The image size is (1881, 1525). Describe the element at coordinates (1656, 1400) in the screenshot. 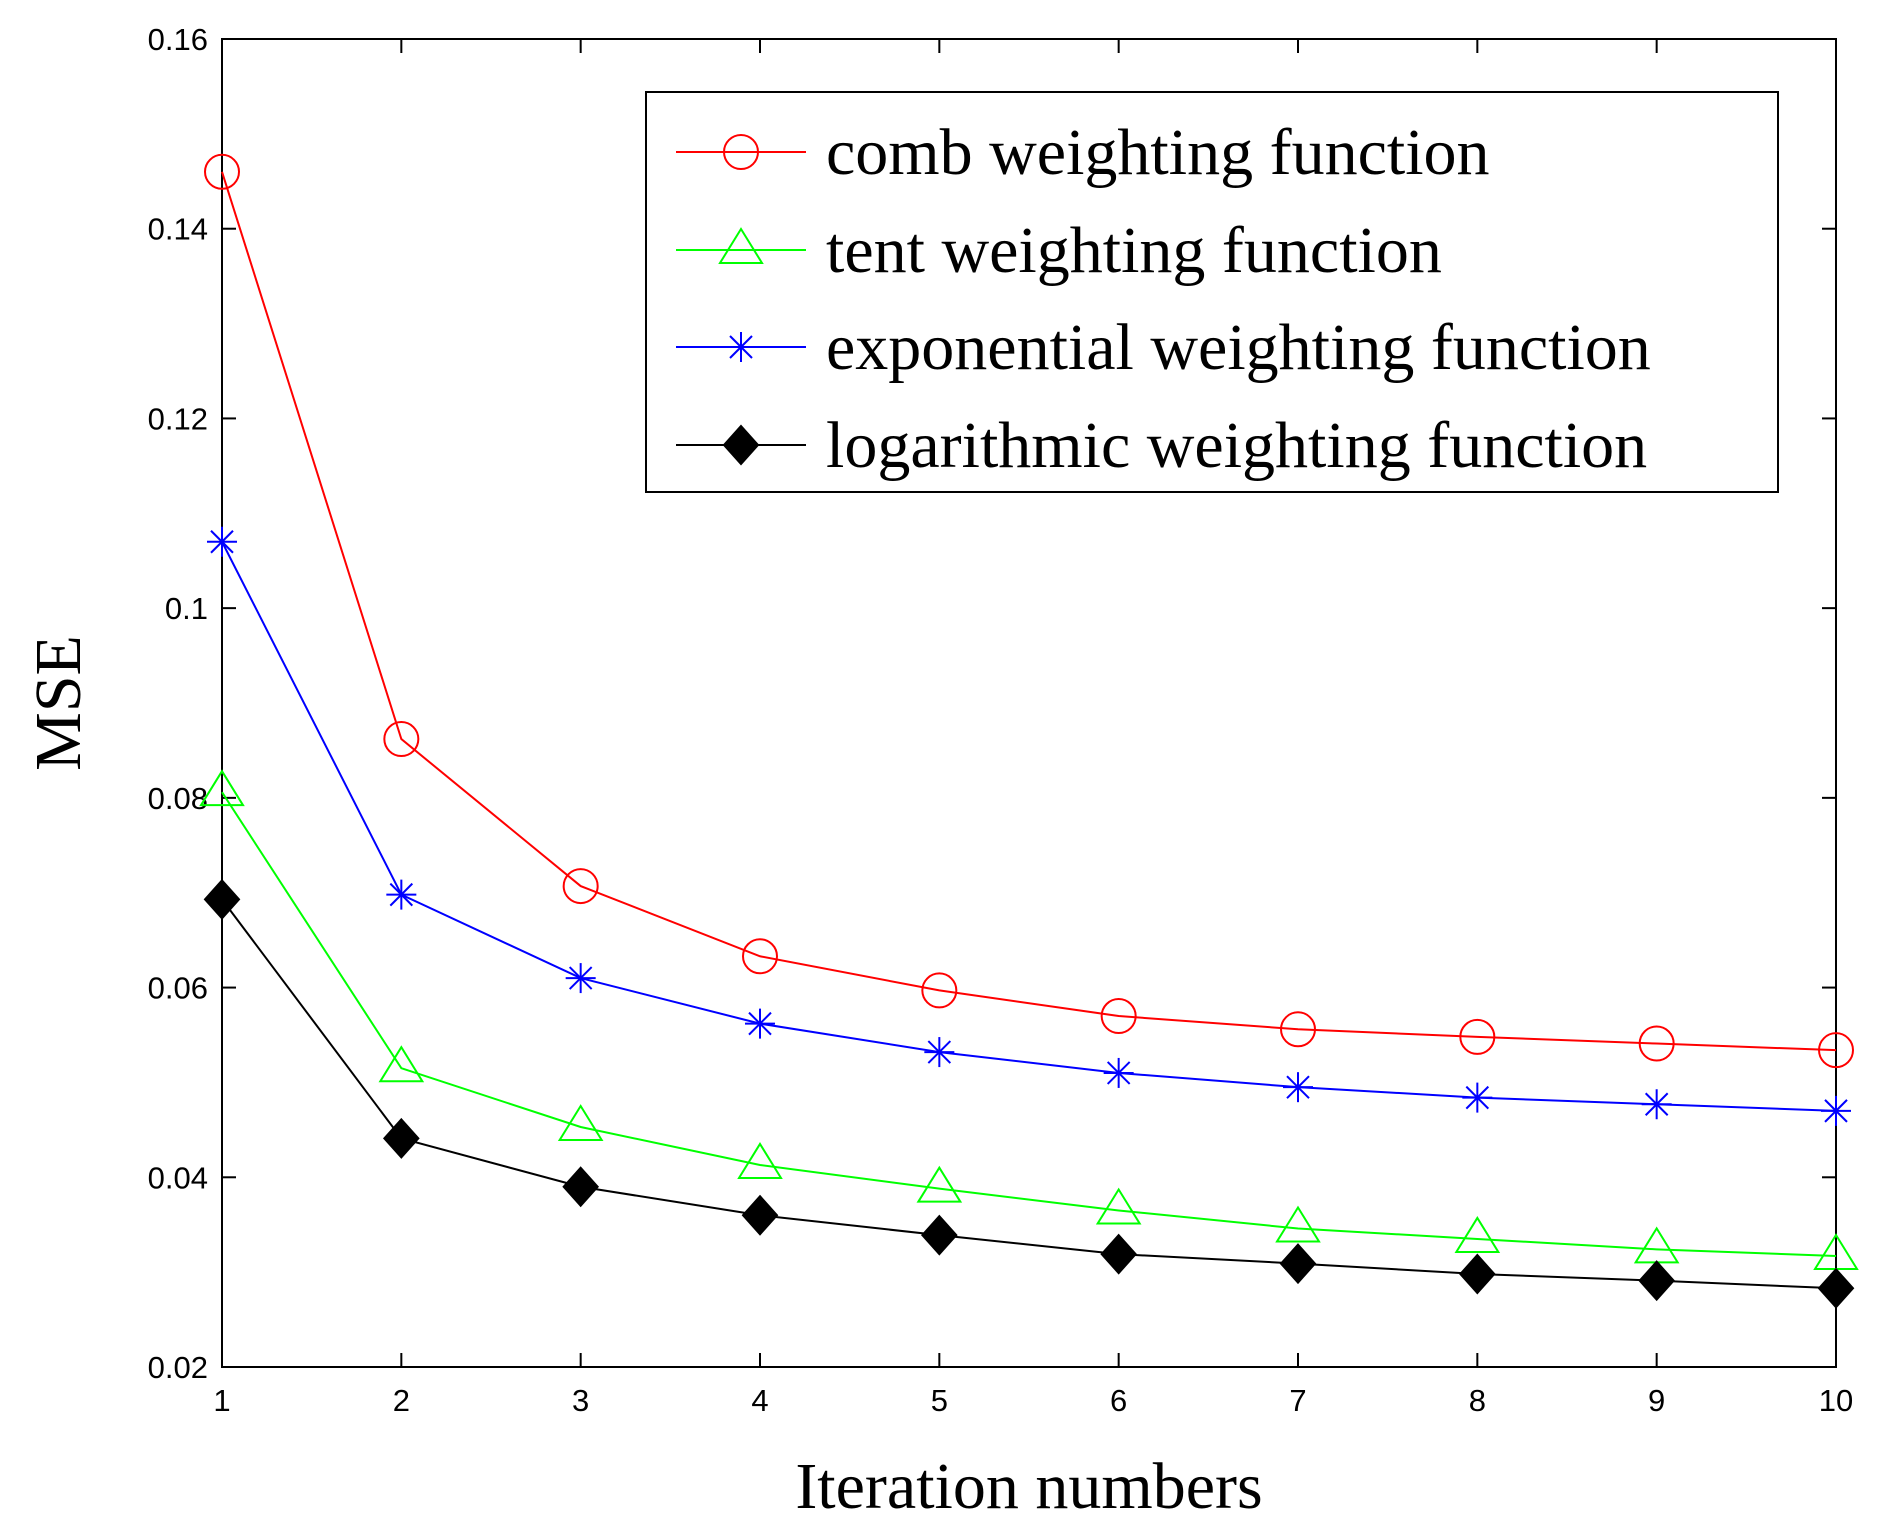

I see `x-tick-label: 9` at that location.